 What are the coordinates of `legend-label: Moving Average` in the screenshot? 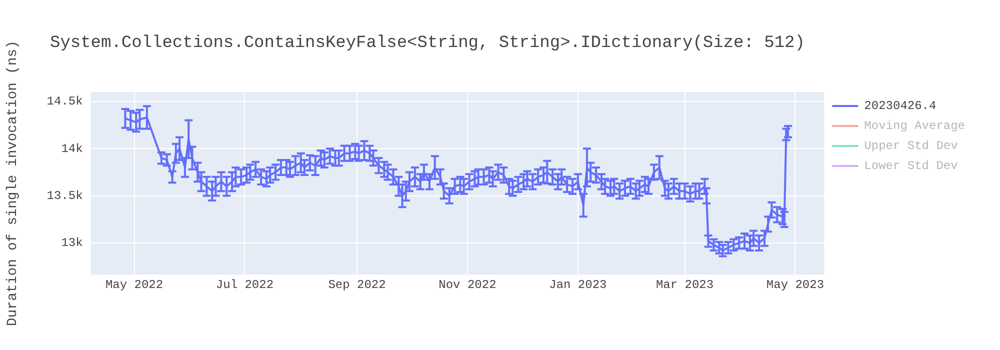 It's located at (915, 126).